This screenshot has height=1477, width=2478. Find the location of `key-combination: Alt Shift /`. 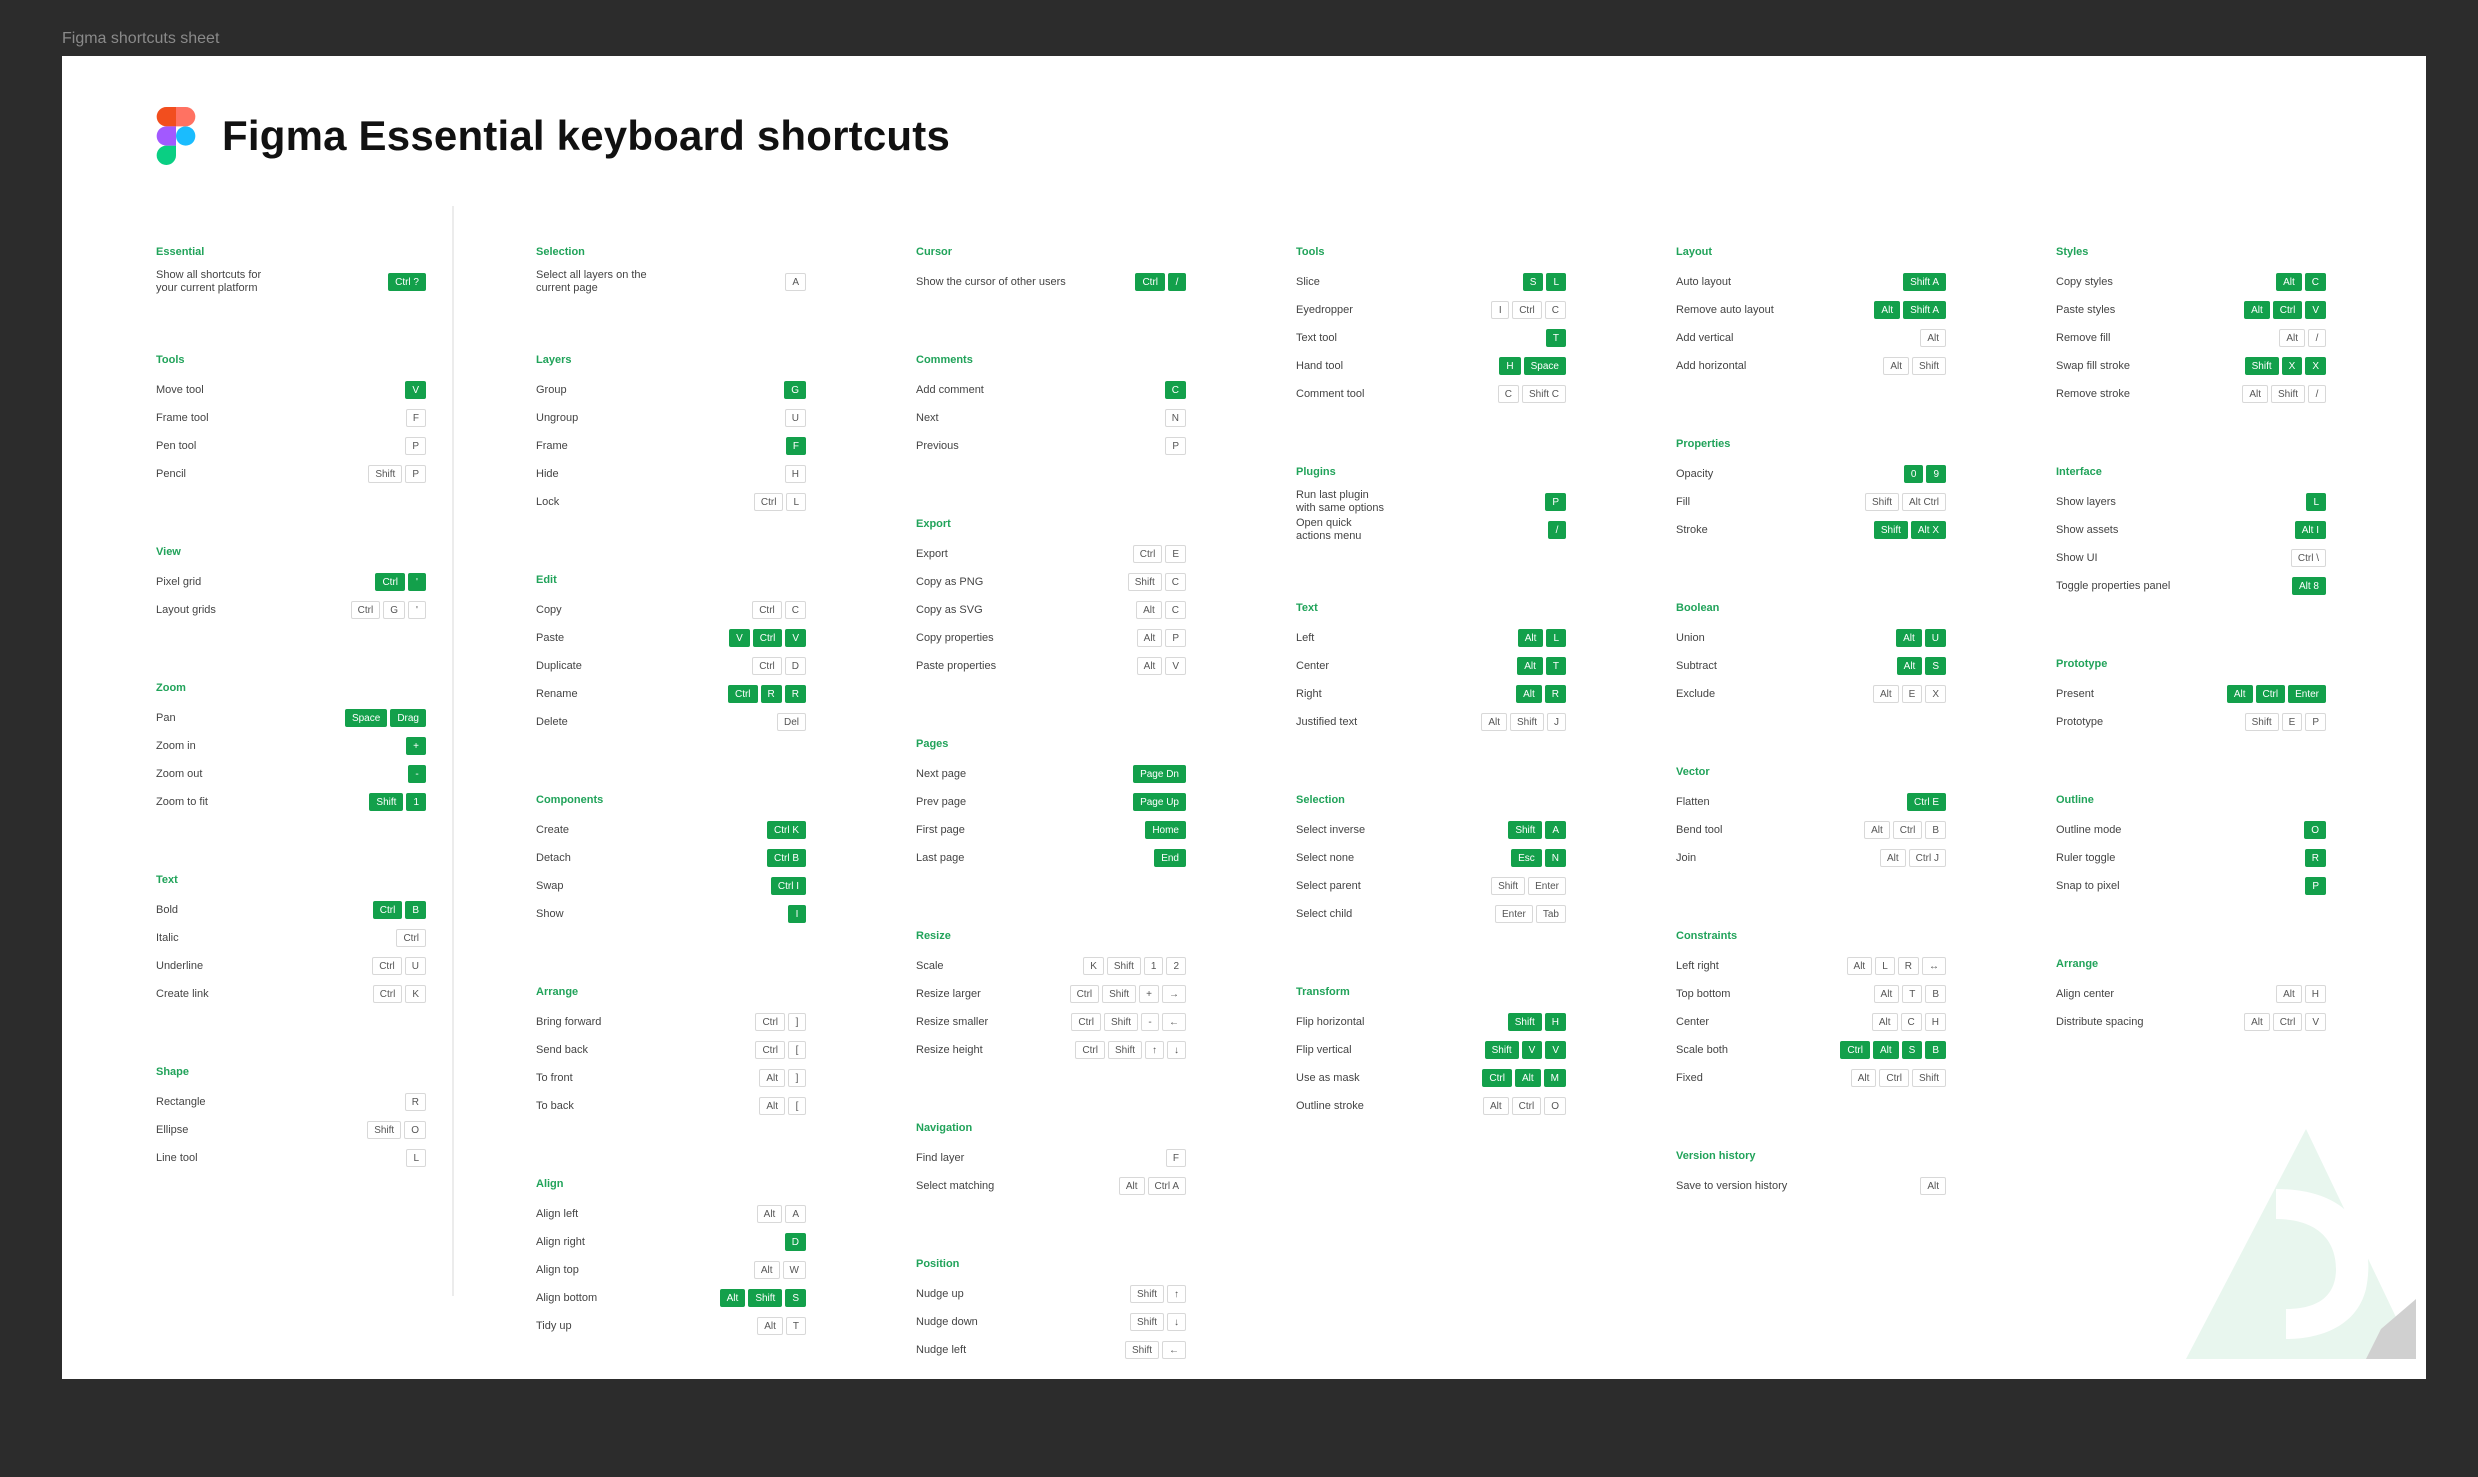

key-combination: Alt Shift / is located at coordinates (2284, 394).